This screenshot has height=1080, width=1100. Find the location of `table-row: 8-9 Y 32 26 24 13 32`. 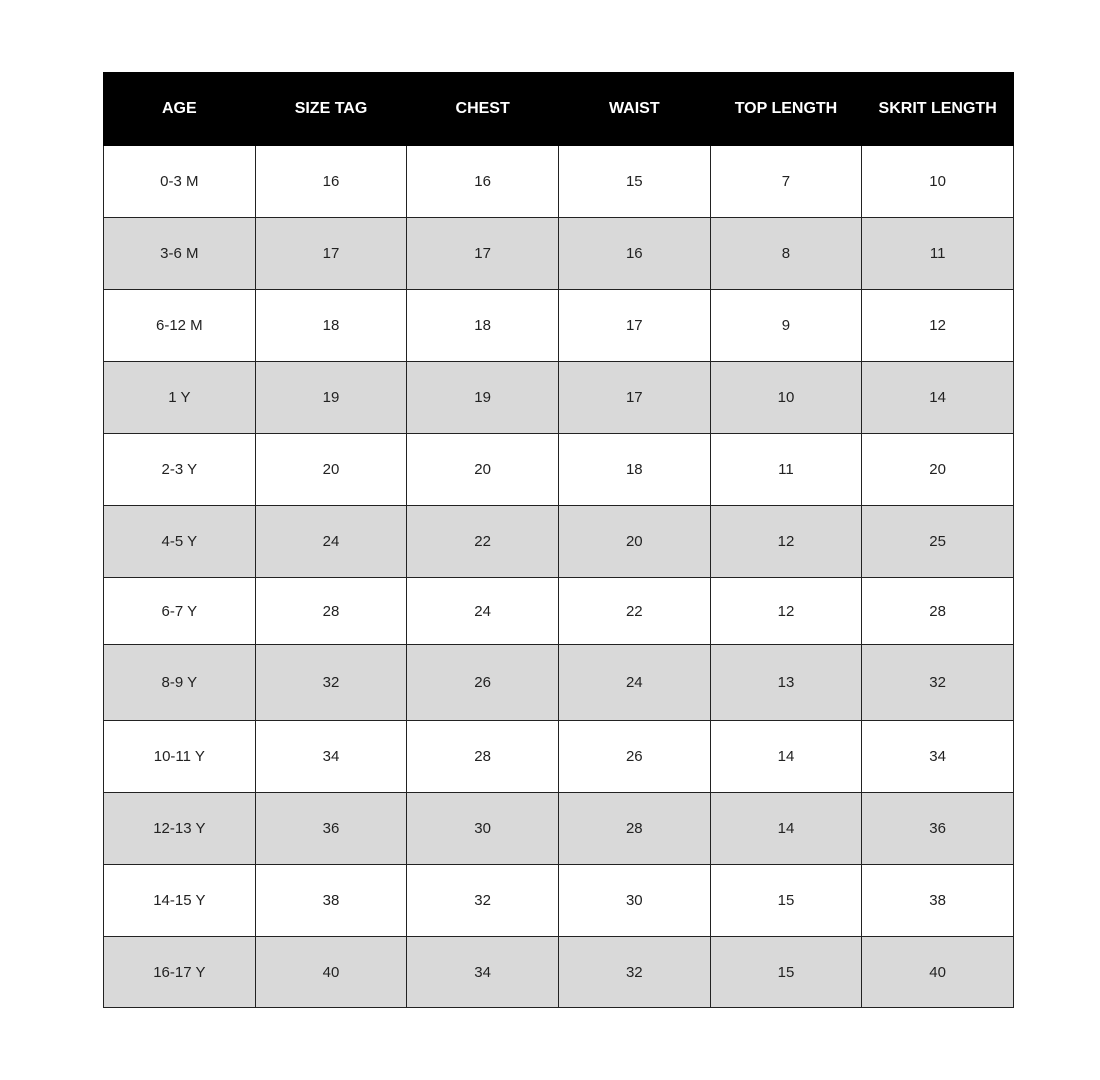

table-row: 8-9 Y 32 26 24 13 32 is located at coordinates (558, 682).